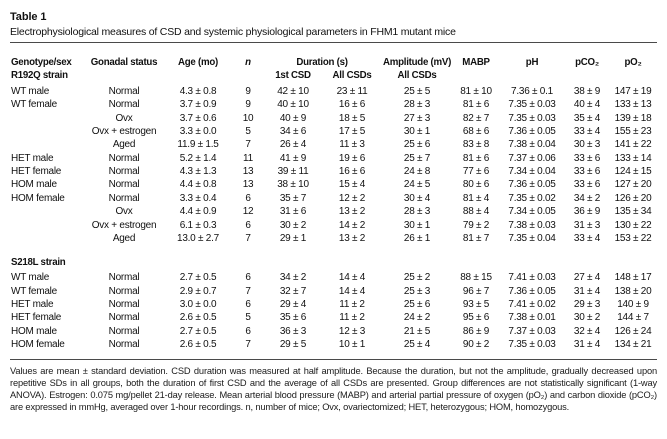 This screenshot has width=667, height=439. I want to click on table-cell: 27 ± 4, so click(587, 278).